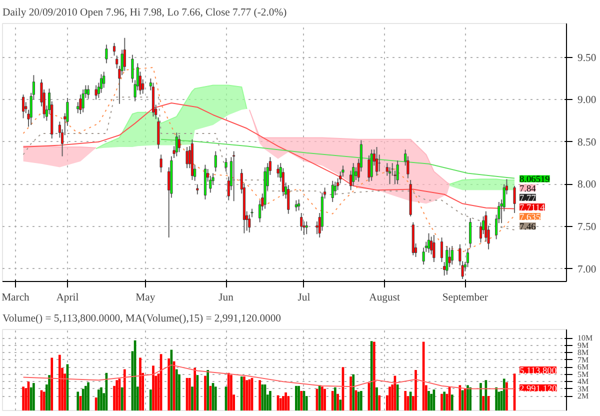  Describe the element at coordinates (226, 298) in the screenshot. I see `x-tick-label: Jun` at that location.